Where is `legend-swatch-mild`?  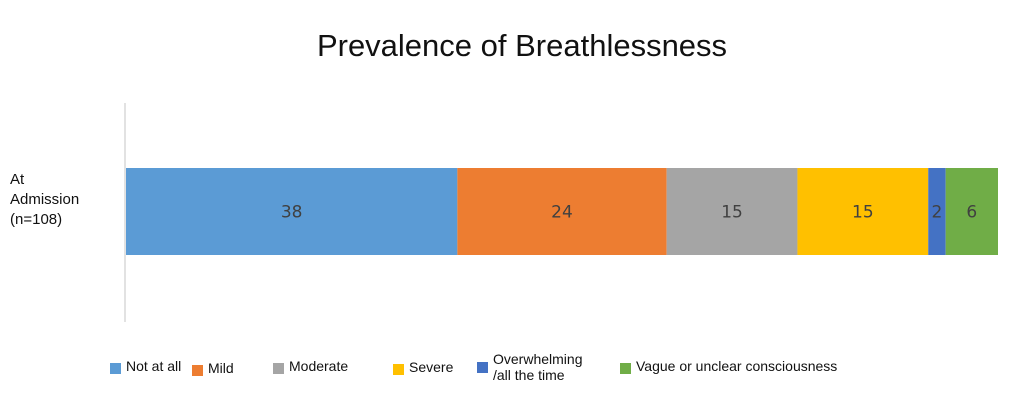
legend-swatch-mild is located at coordinates (197, 370).